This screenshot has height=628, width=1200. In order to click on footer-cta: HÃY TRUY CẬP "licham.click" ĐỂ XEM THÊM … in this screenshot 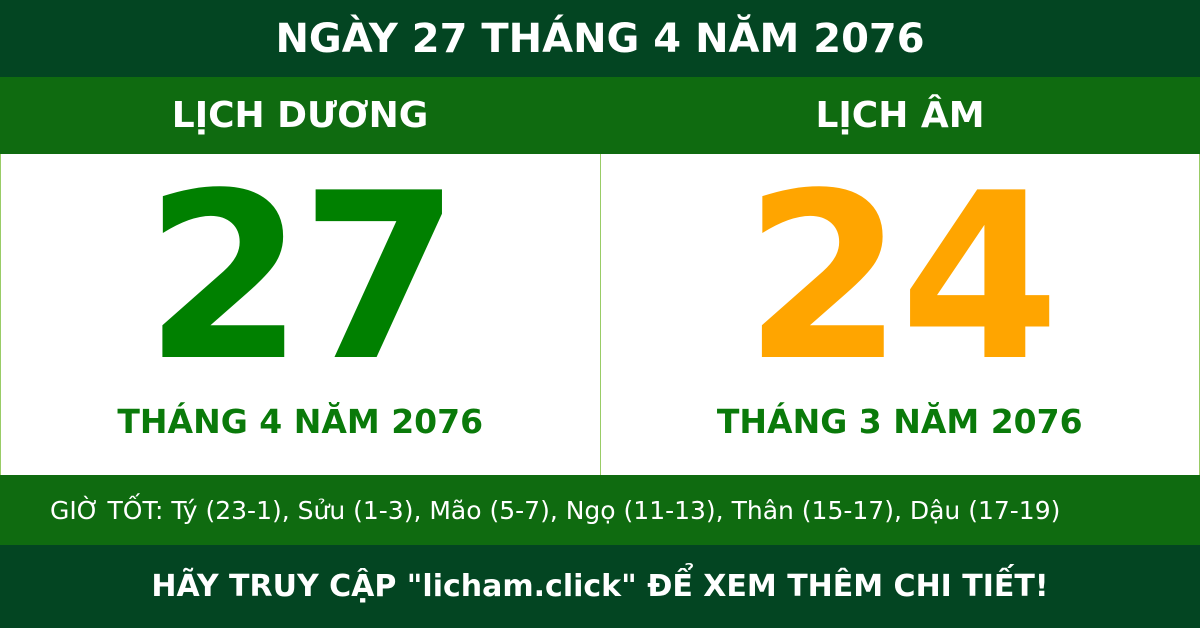, I will do `click(600, 586)`.